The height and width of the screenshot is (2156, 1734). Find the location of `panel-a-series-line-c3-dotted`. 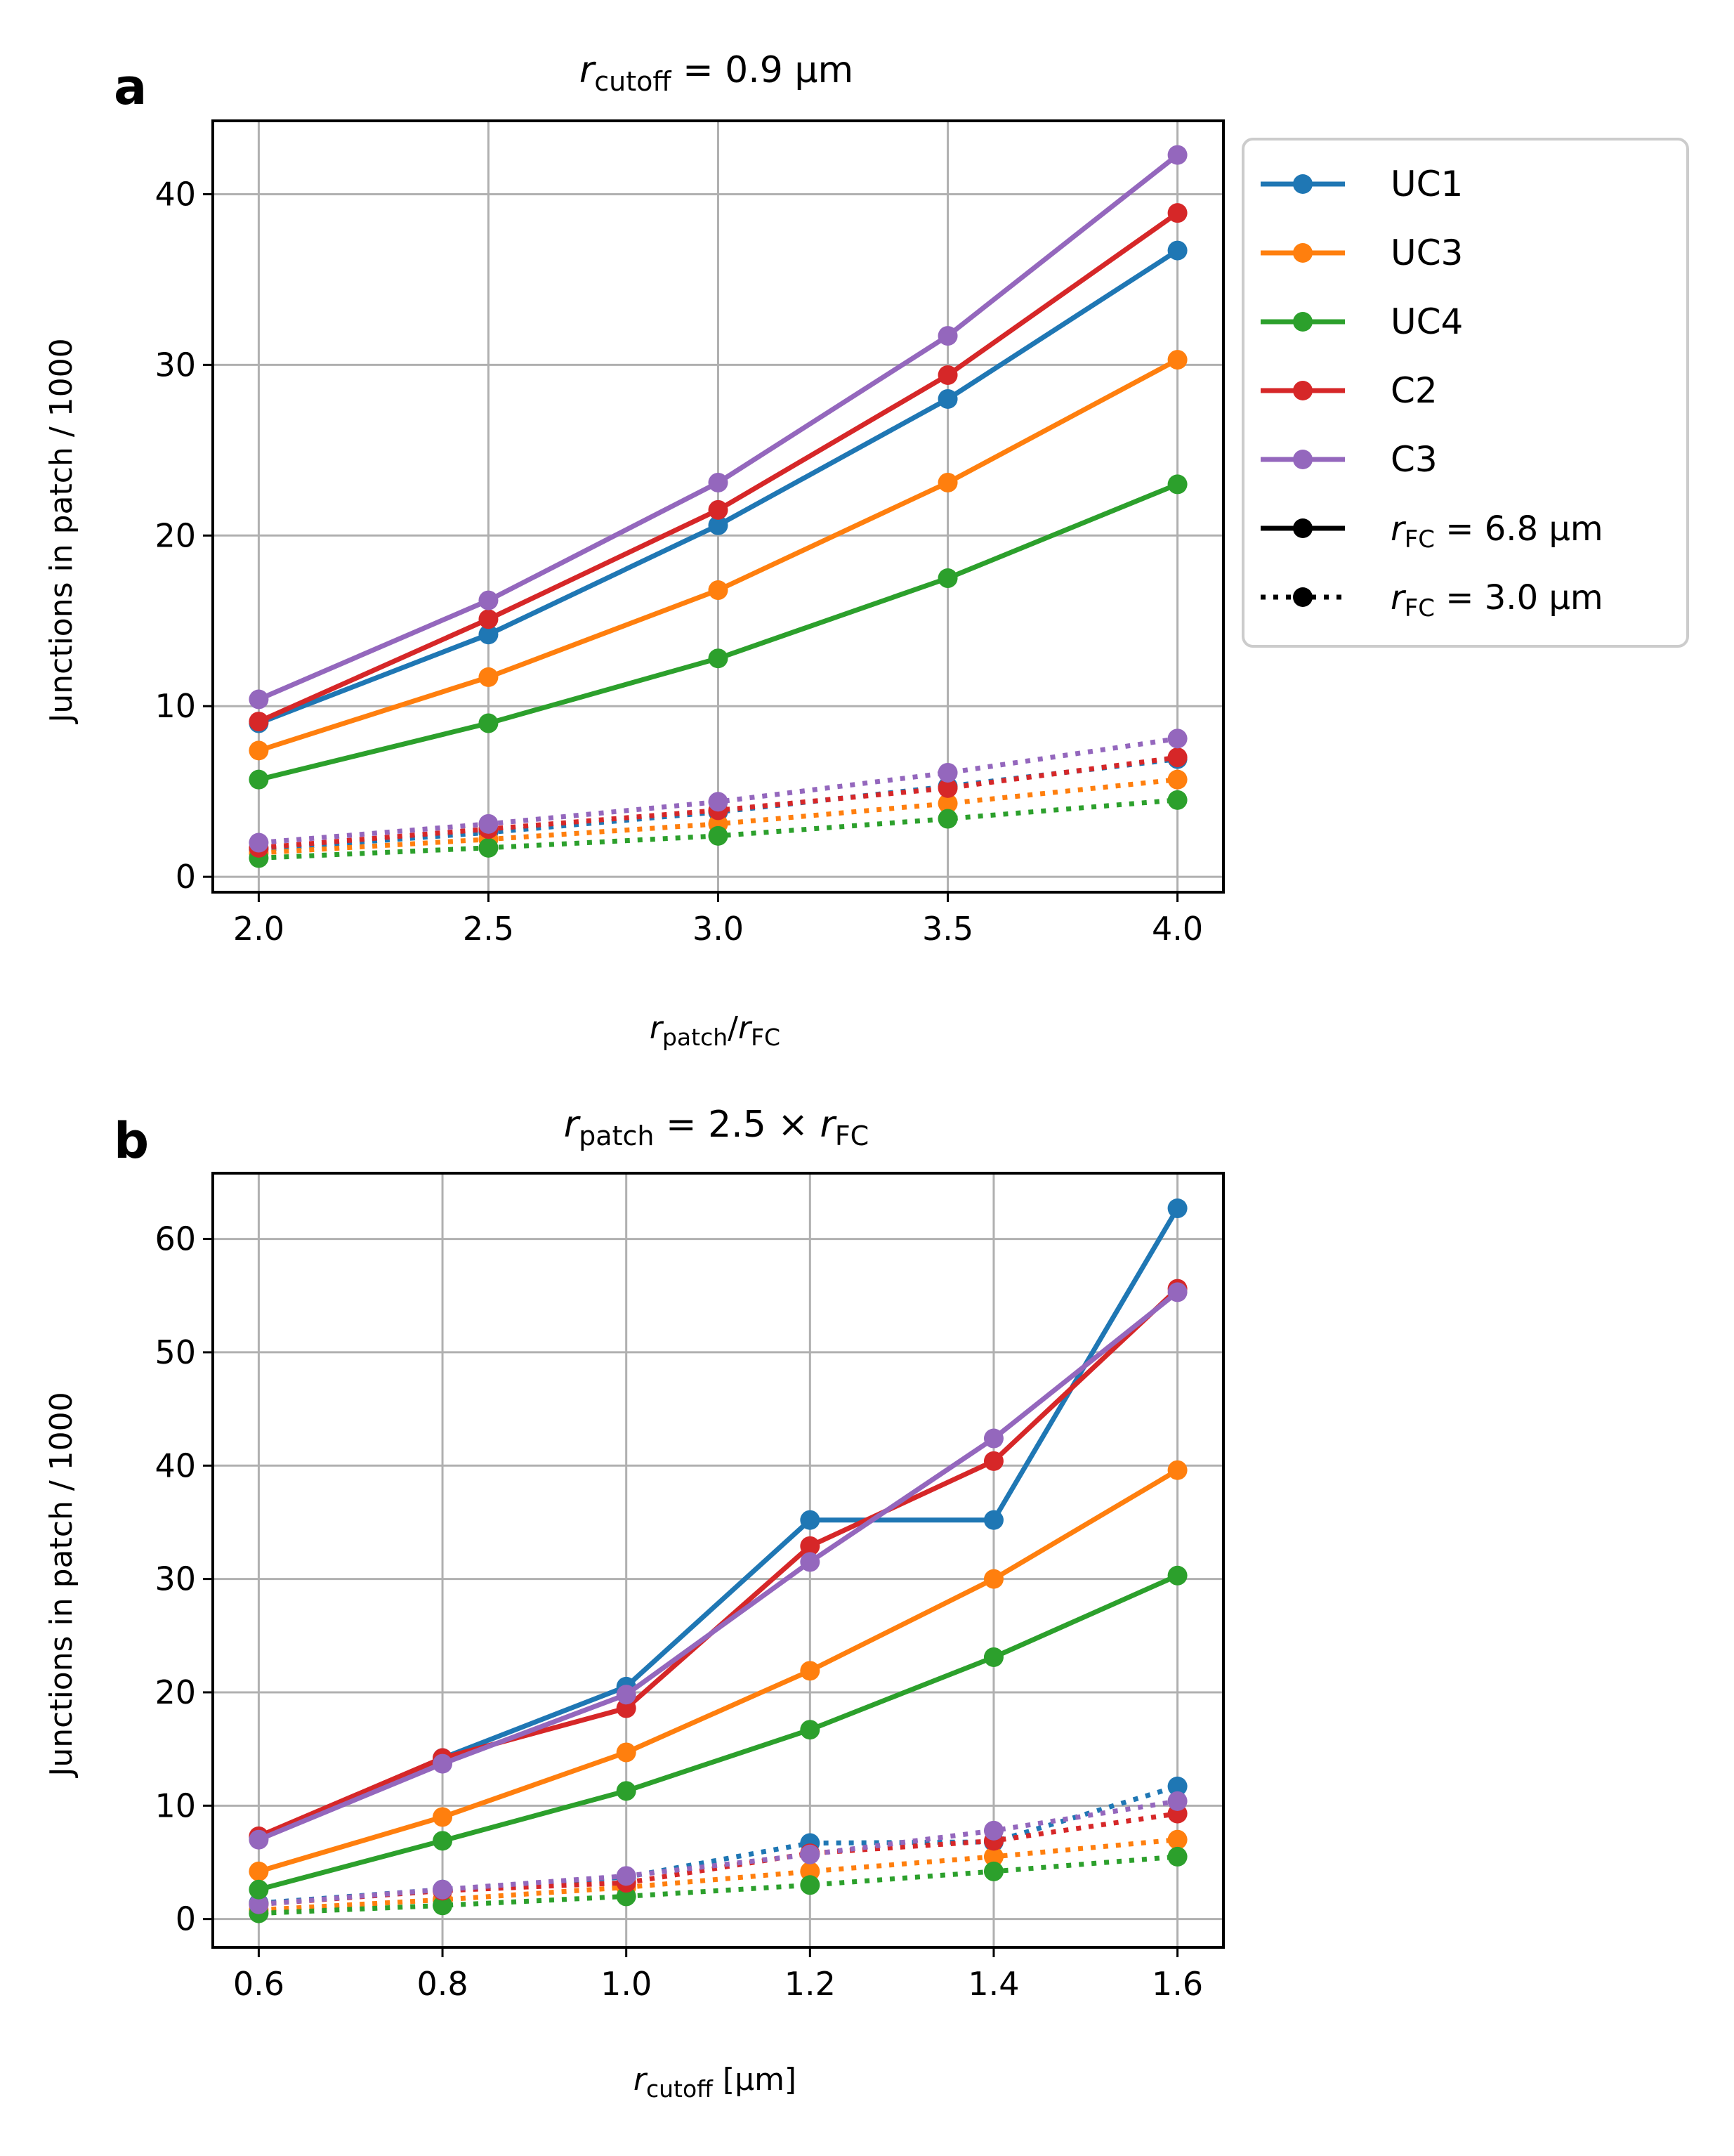

panel-a-series-line-c3-dotted is located at coordinates (718, 791).